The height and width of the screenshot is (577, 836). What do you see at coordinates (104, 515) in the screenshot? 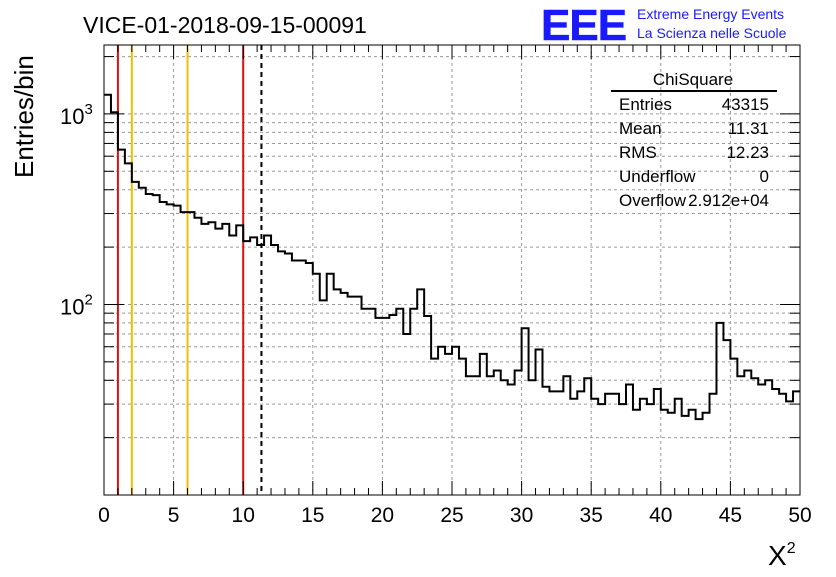
I see `x-tick-label: 0` at bounding box center [104, 515].